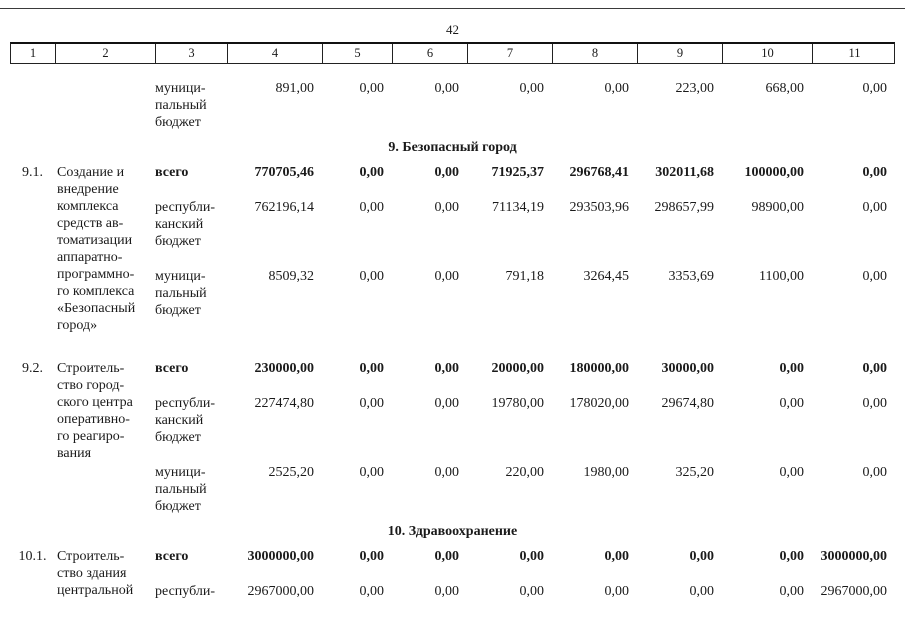 This screenshot has width=905, height=640. What do you see at coordinates (284, 172) in the screenshot?
I see `value-cell: 770705,46` at bounding box center [284, 172].